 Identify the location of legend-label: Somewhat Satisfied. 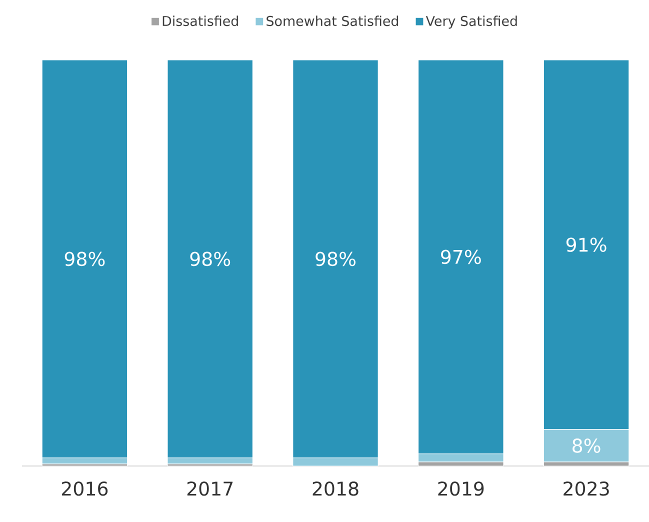
(332, 21).